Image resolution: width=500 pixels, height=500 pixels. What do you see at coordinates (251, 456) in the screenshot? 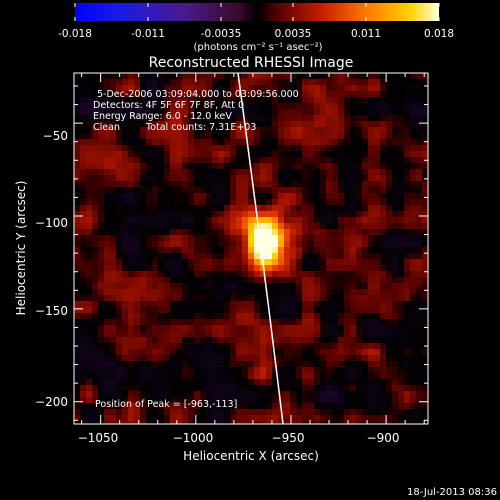
I see `x-axis-title: Heliocentric X (arcsec)` at bounding box center [251, 456].